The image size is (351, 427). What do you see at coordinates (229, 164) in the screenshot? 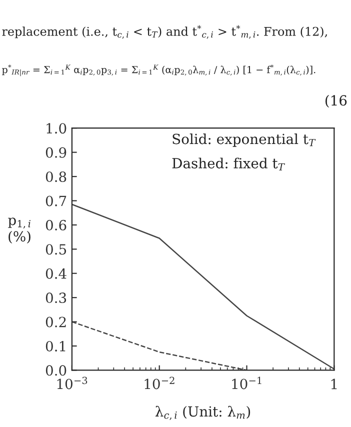
I see `annotation: Dashed: fixed t$_{T}$` at bounding box center [229, 164].